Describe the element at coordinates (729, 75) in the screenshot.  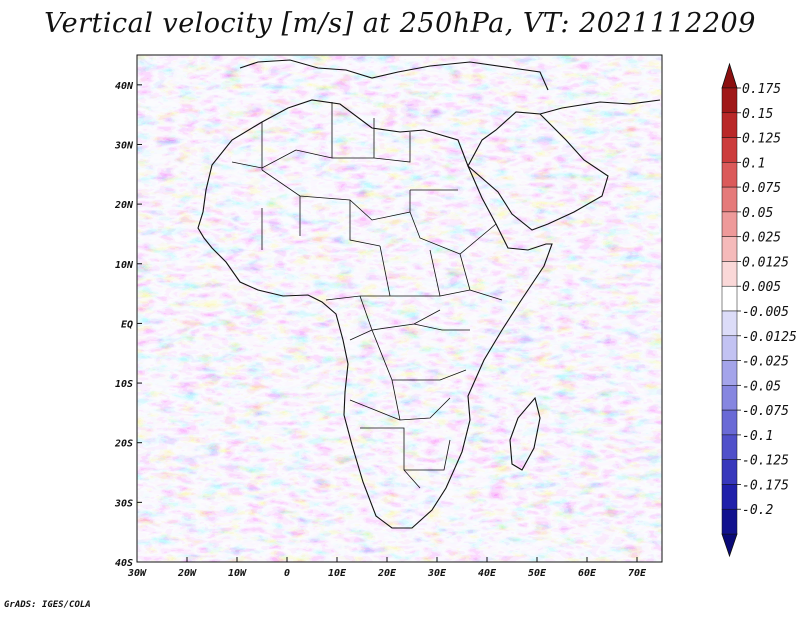
I see `colorbar-top-arrow` at that location.